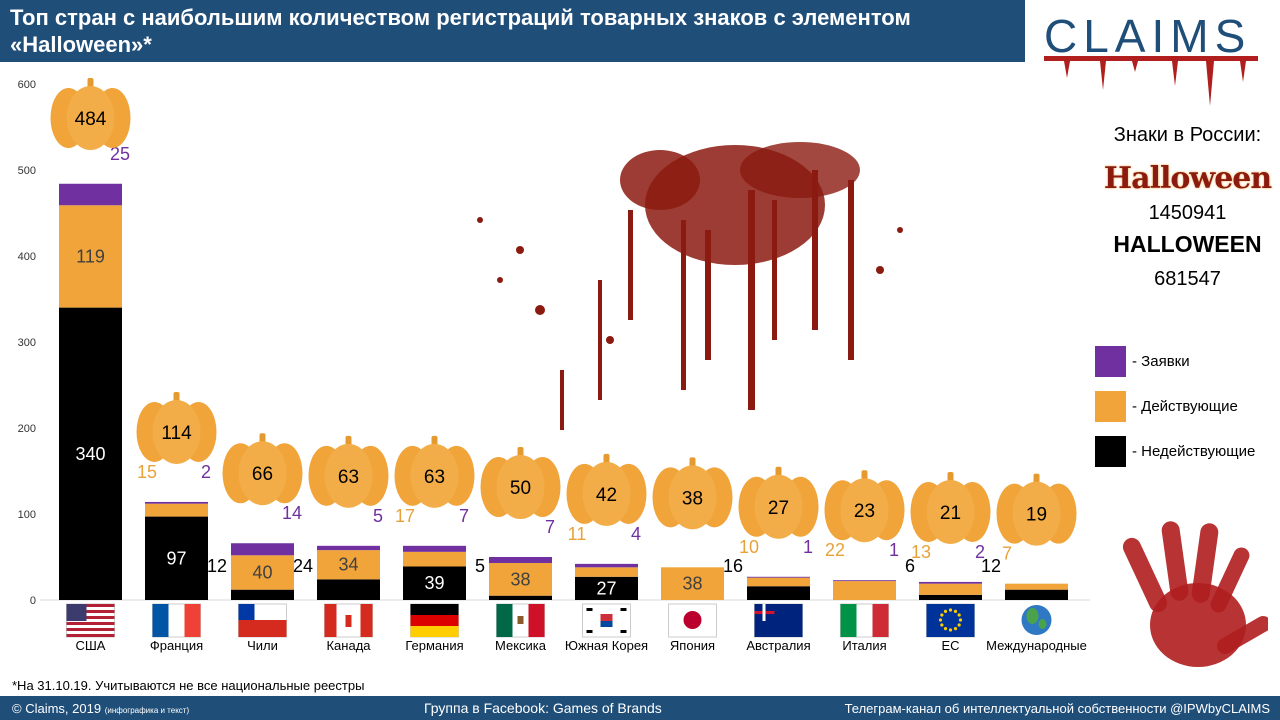 This screenshot has height=720, width=1280. Describe the element at coordinates (1187, 213) in the screenshot. I see `russia-number-1: 1450941` at that location.